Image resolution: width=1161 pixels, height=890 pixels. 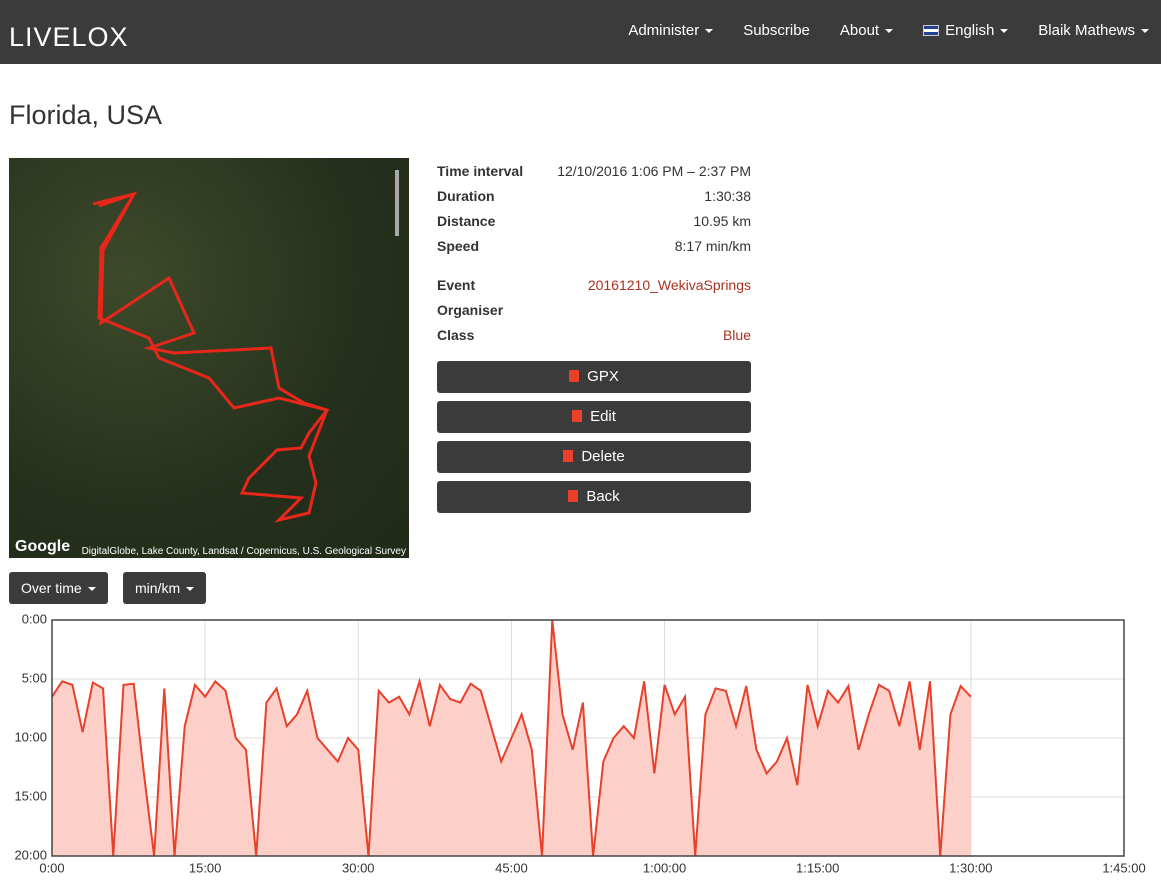 I want to click on value: 8:17 min/km, so click(x=712, y=245).